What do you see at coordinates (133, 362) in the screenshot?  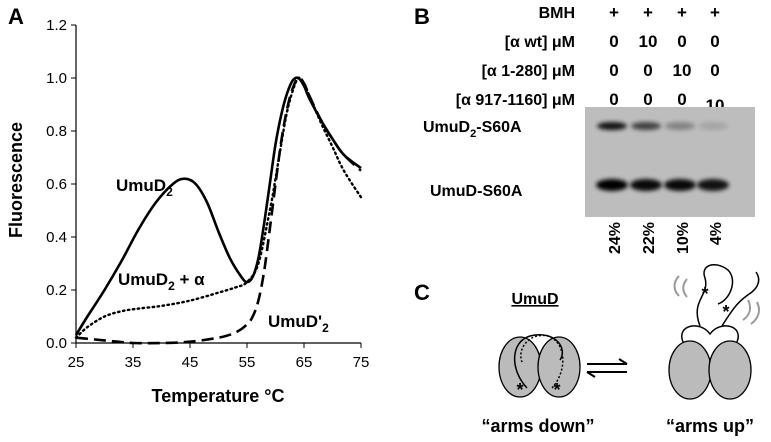 I see `x-tick-label: 35` at bounding box center [133, 362].